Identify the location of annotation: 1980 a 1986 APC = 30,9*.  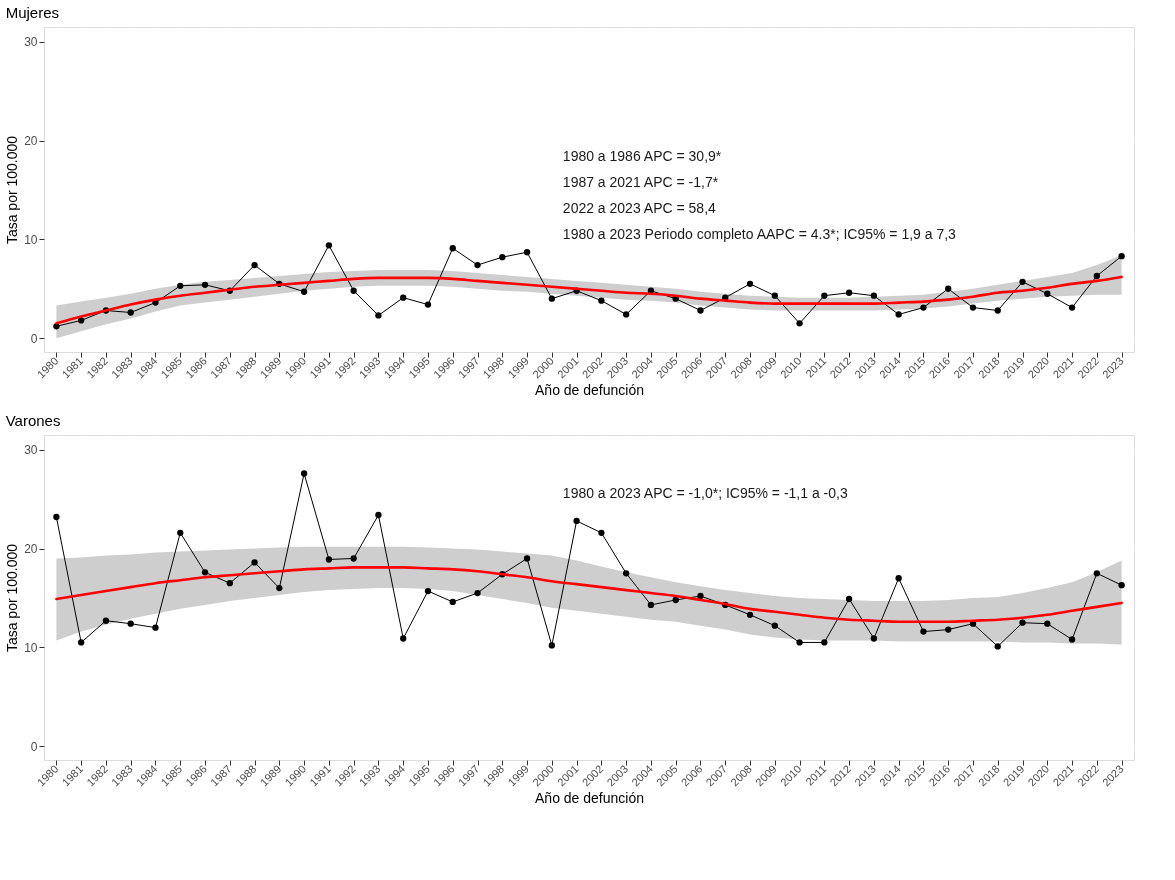
(642, 156).